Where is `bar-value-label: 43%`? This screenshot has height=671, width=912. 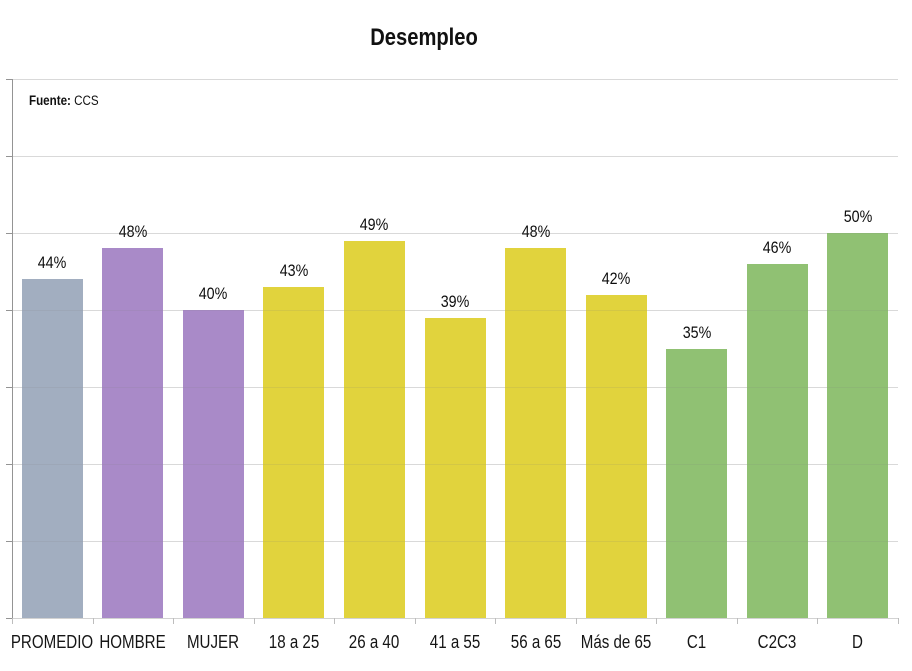
bar-value-label: 43% is located at coordinates (294, 271).